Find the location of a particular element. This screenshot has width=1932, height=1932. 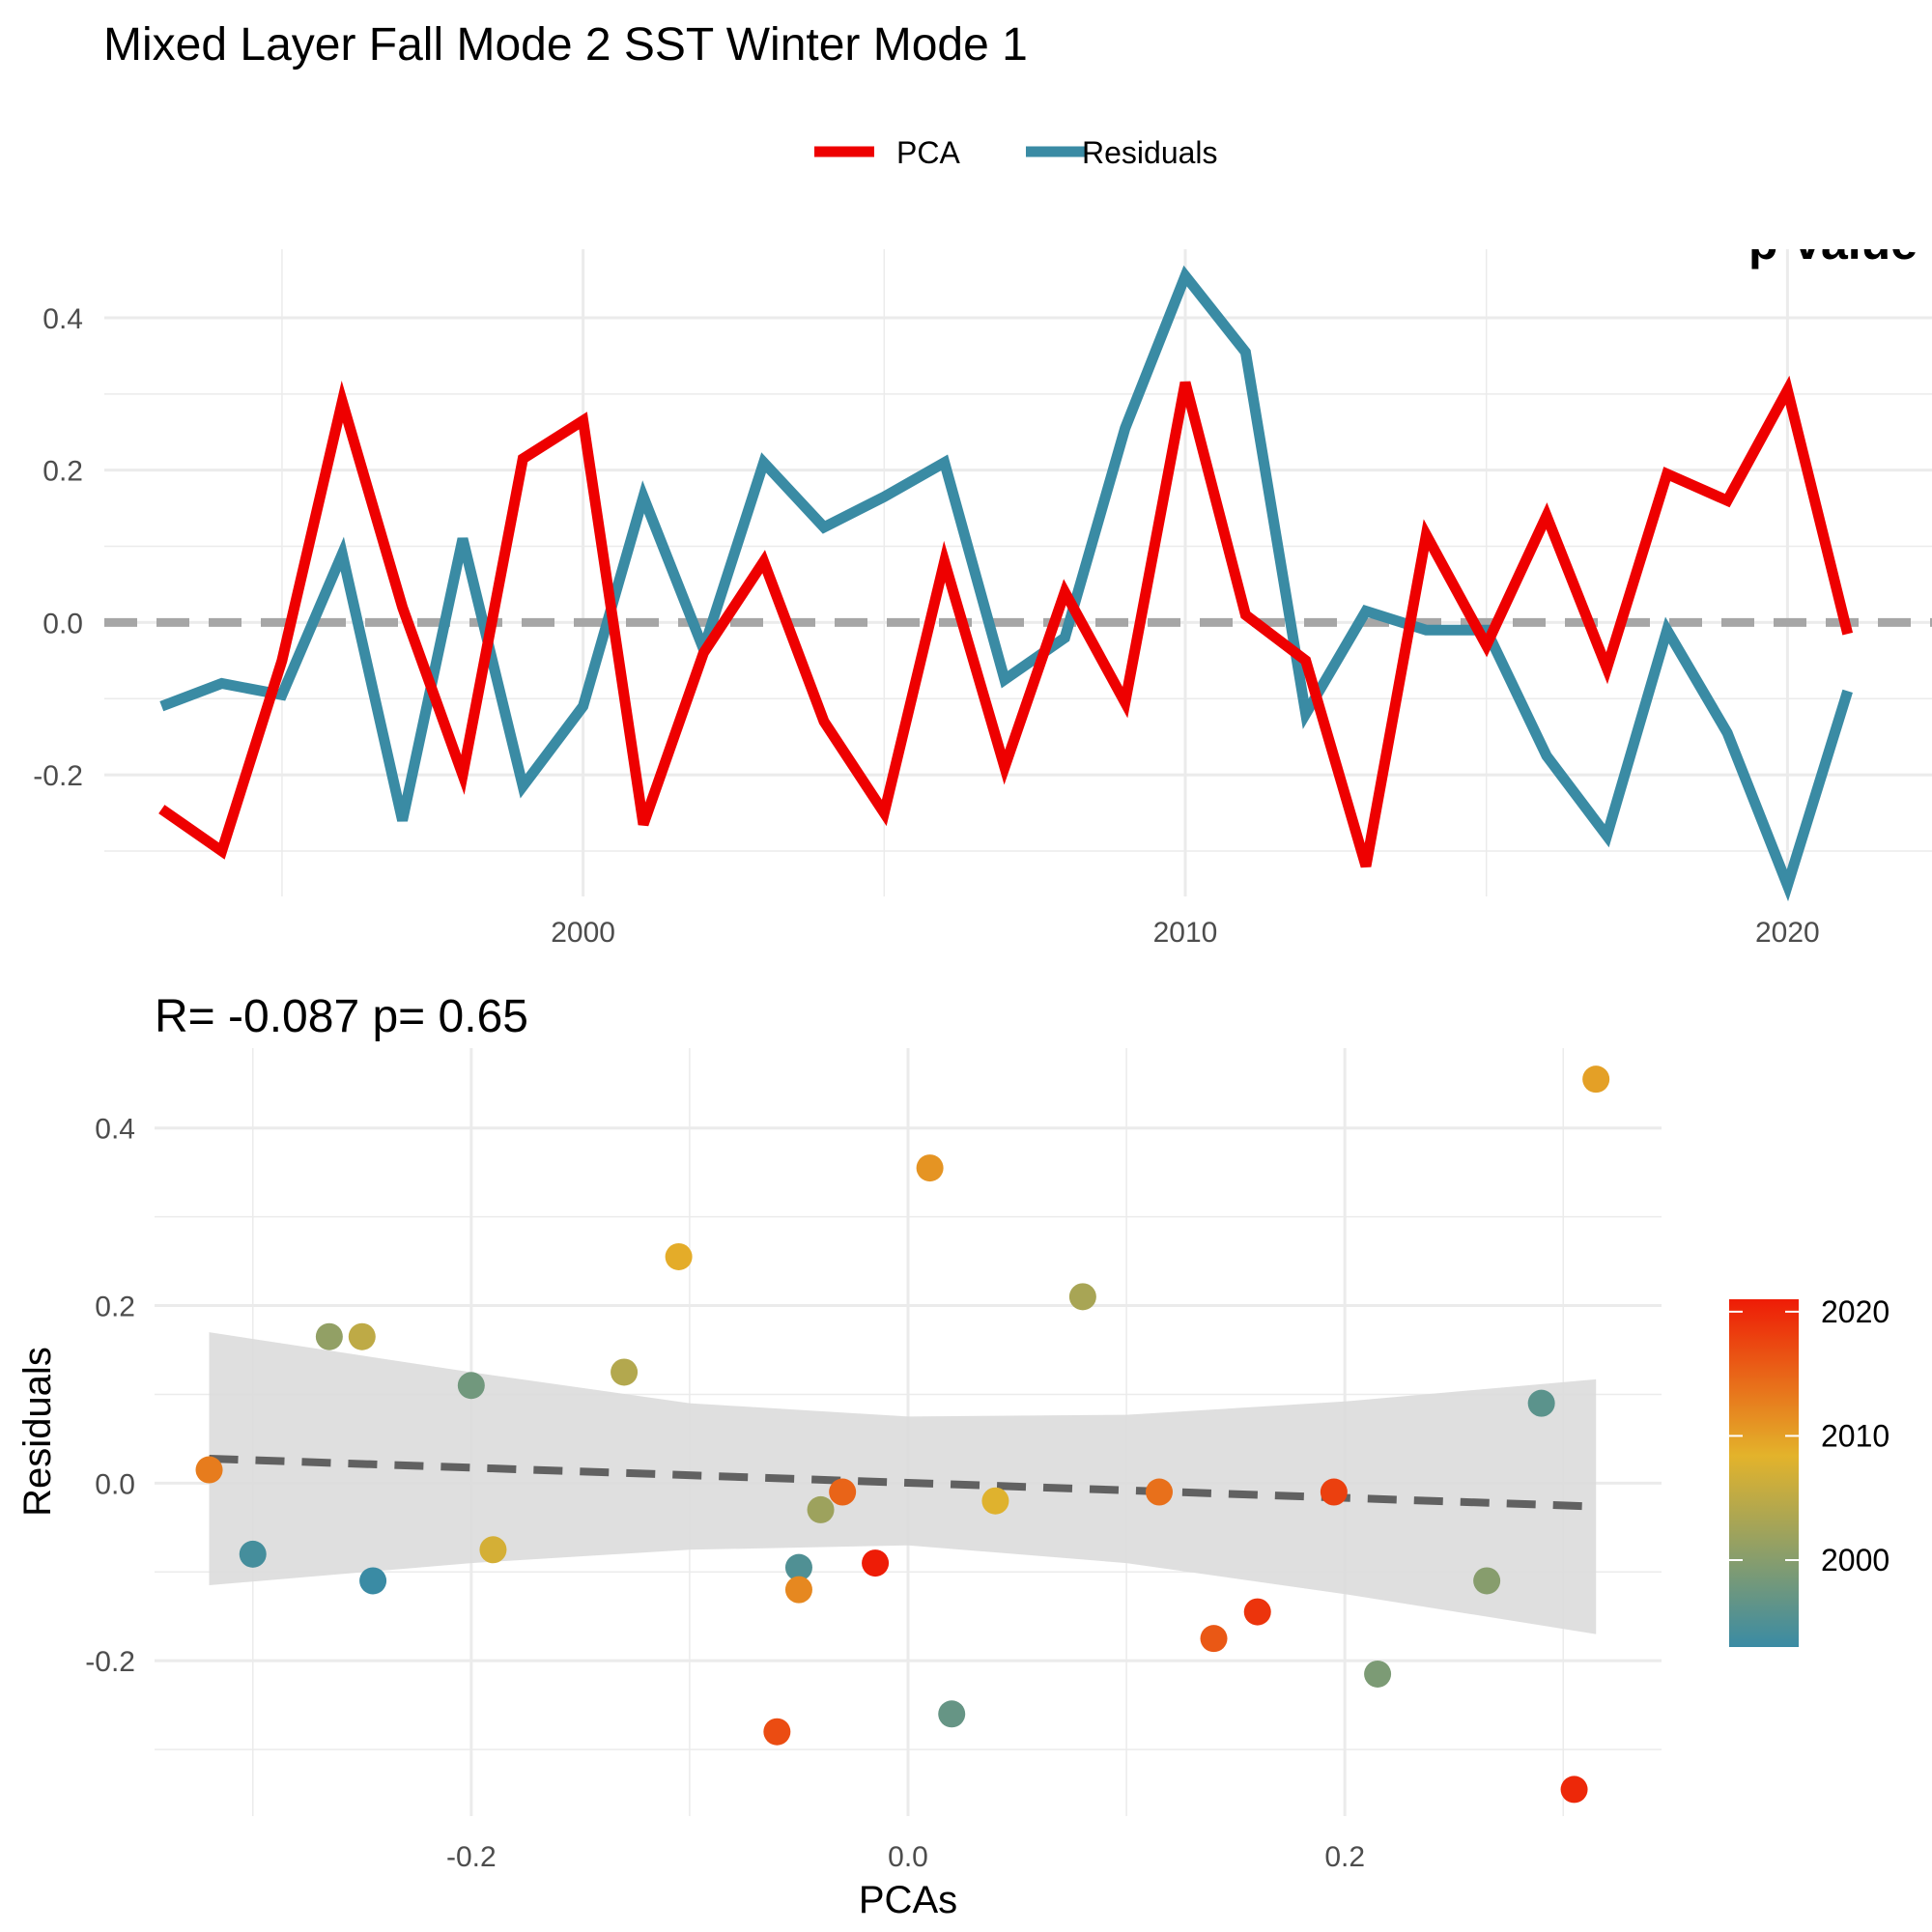

scatter-y-tick-label: -0.2 is located at coordinates (110, 1662).